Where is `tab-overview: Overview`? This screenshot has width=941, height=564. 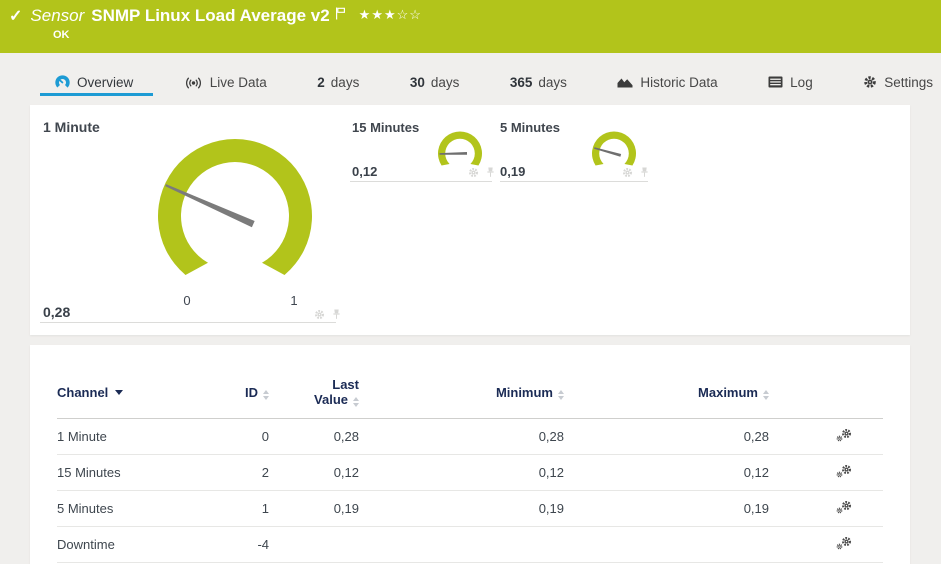 tab-overview: Overview is located at coordinates (94, 82).